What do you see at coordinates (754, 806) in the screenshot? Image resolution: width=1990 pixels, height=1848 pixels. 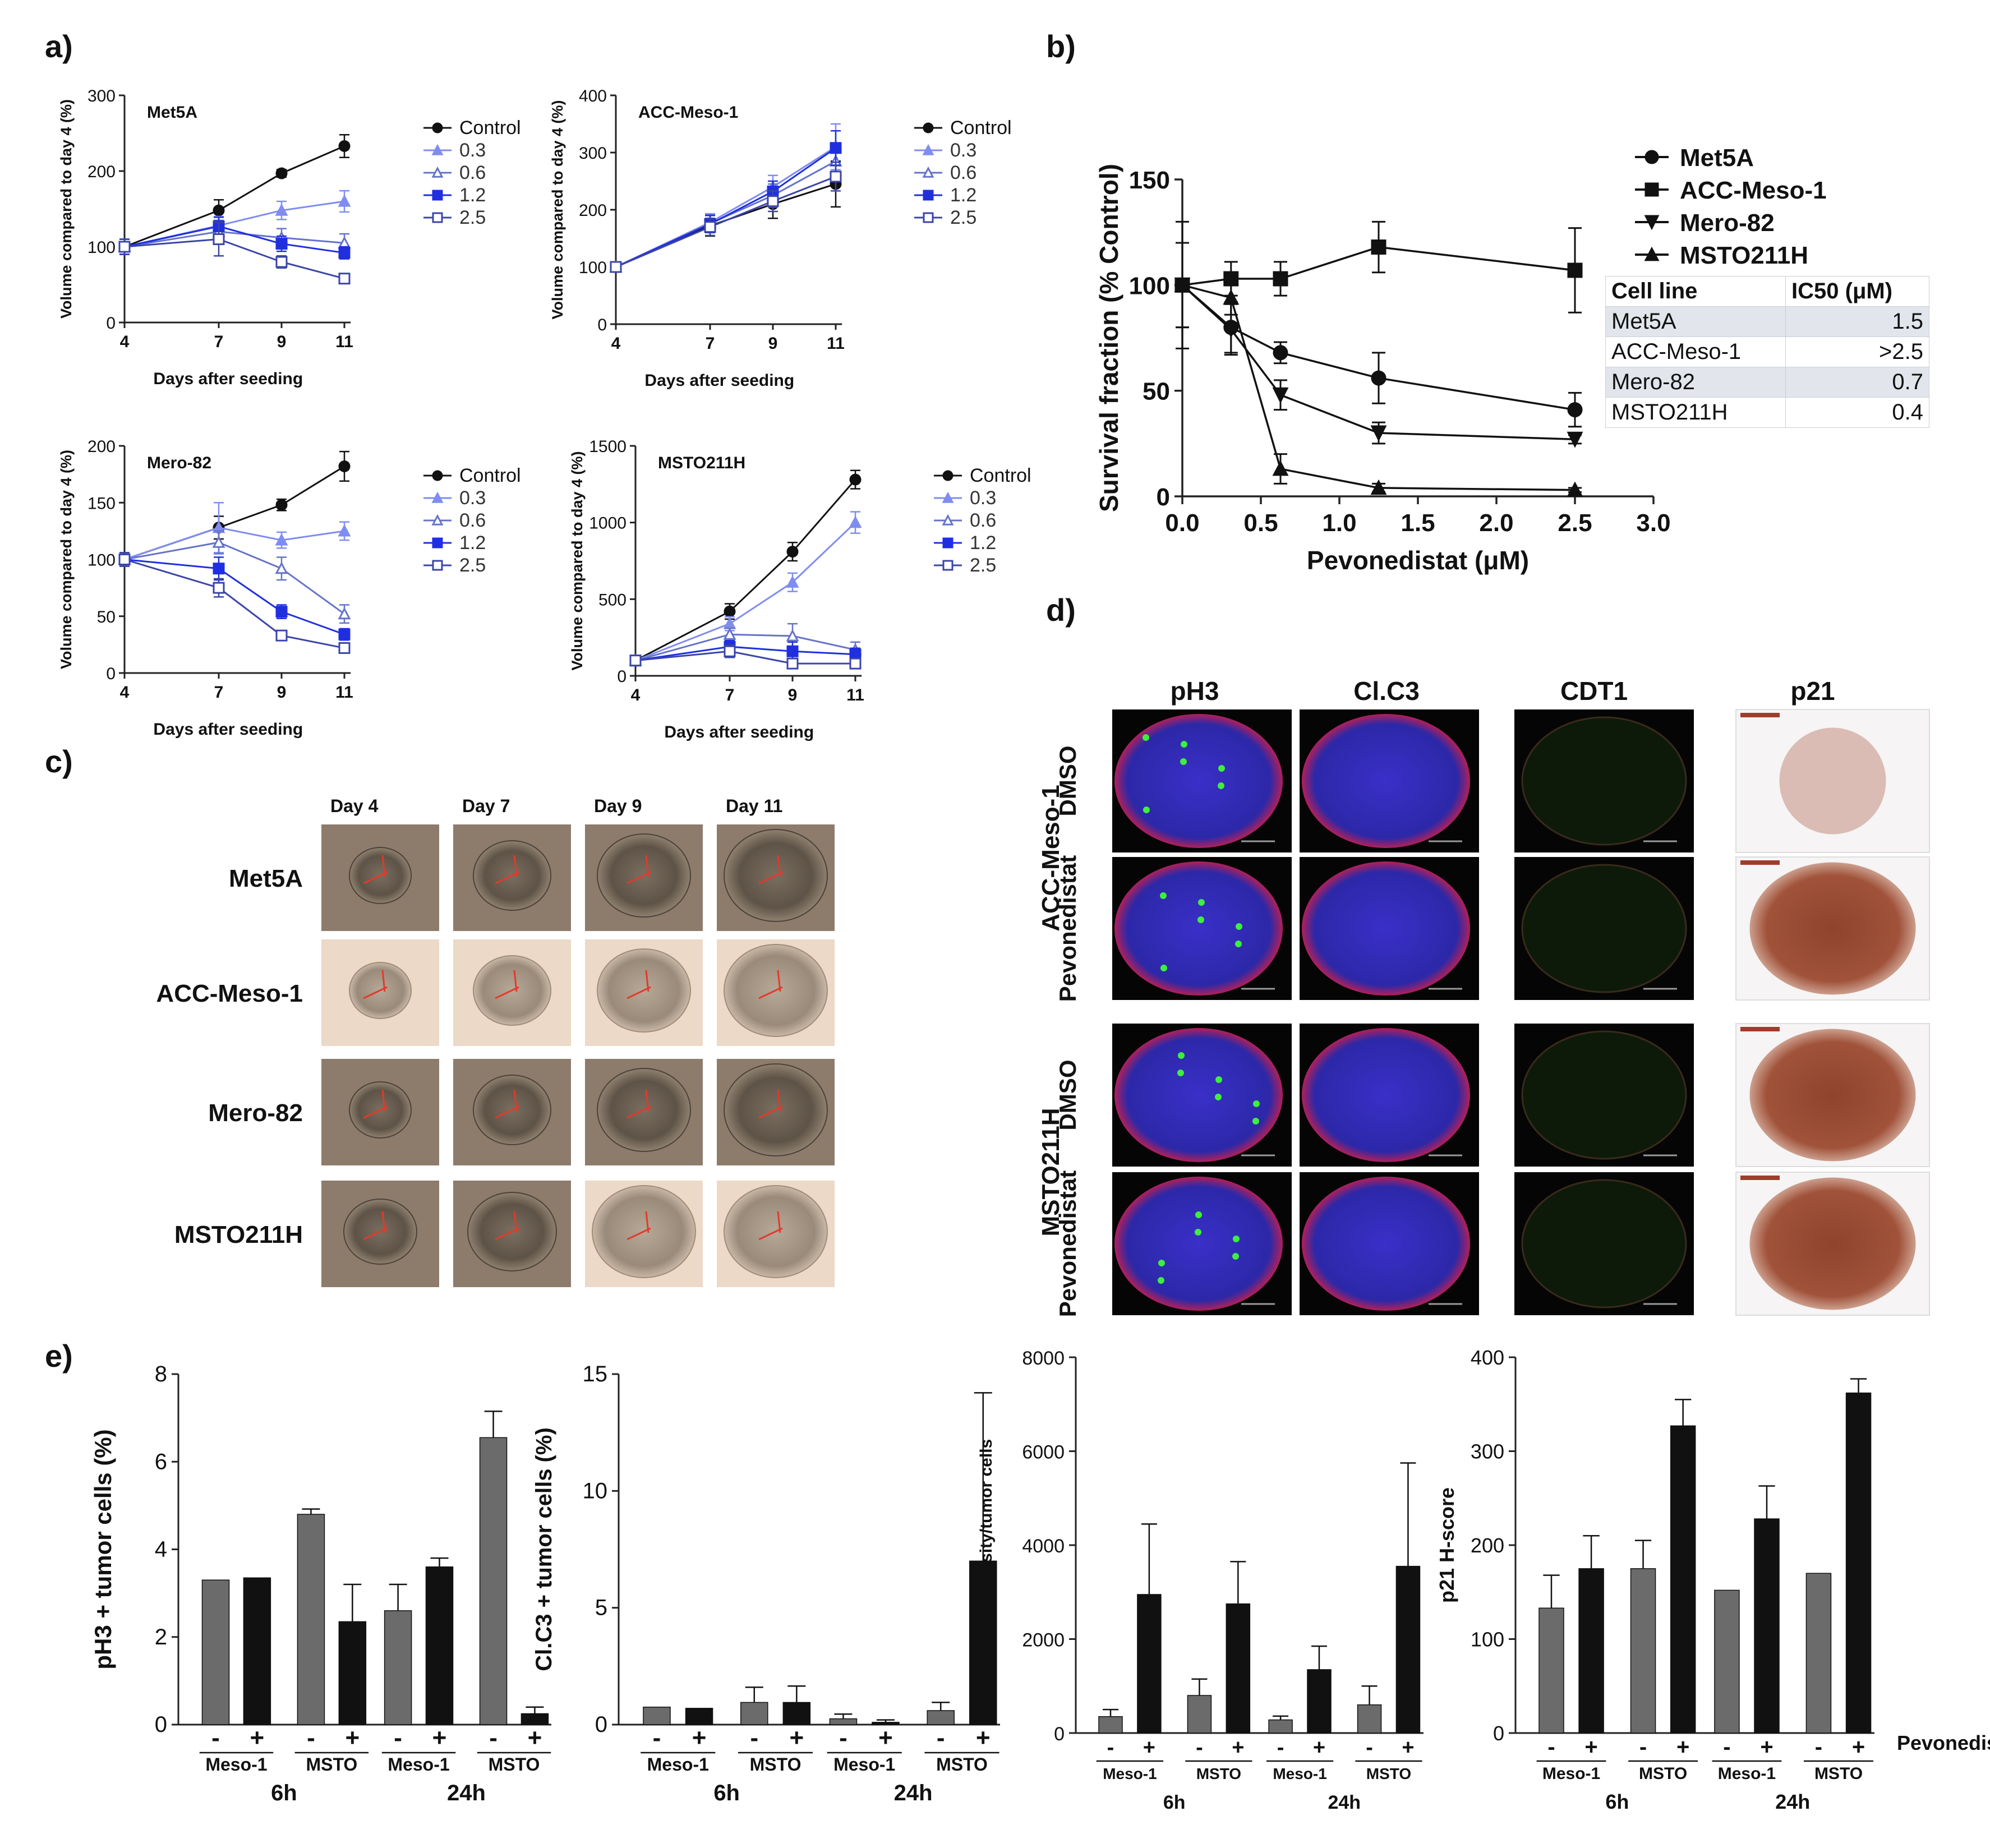 I see `day-column-header: Day 11` at bounding box center [754, 806].